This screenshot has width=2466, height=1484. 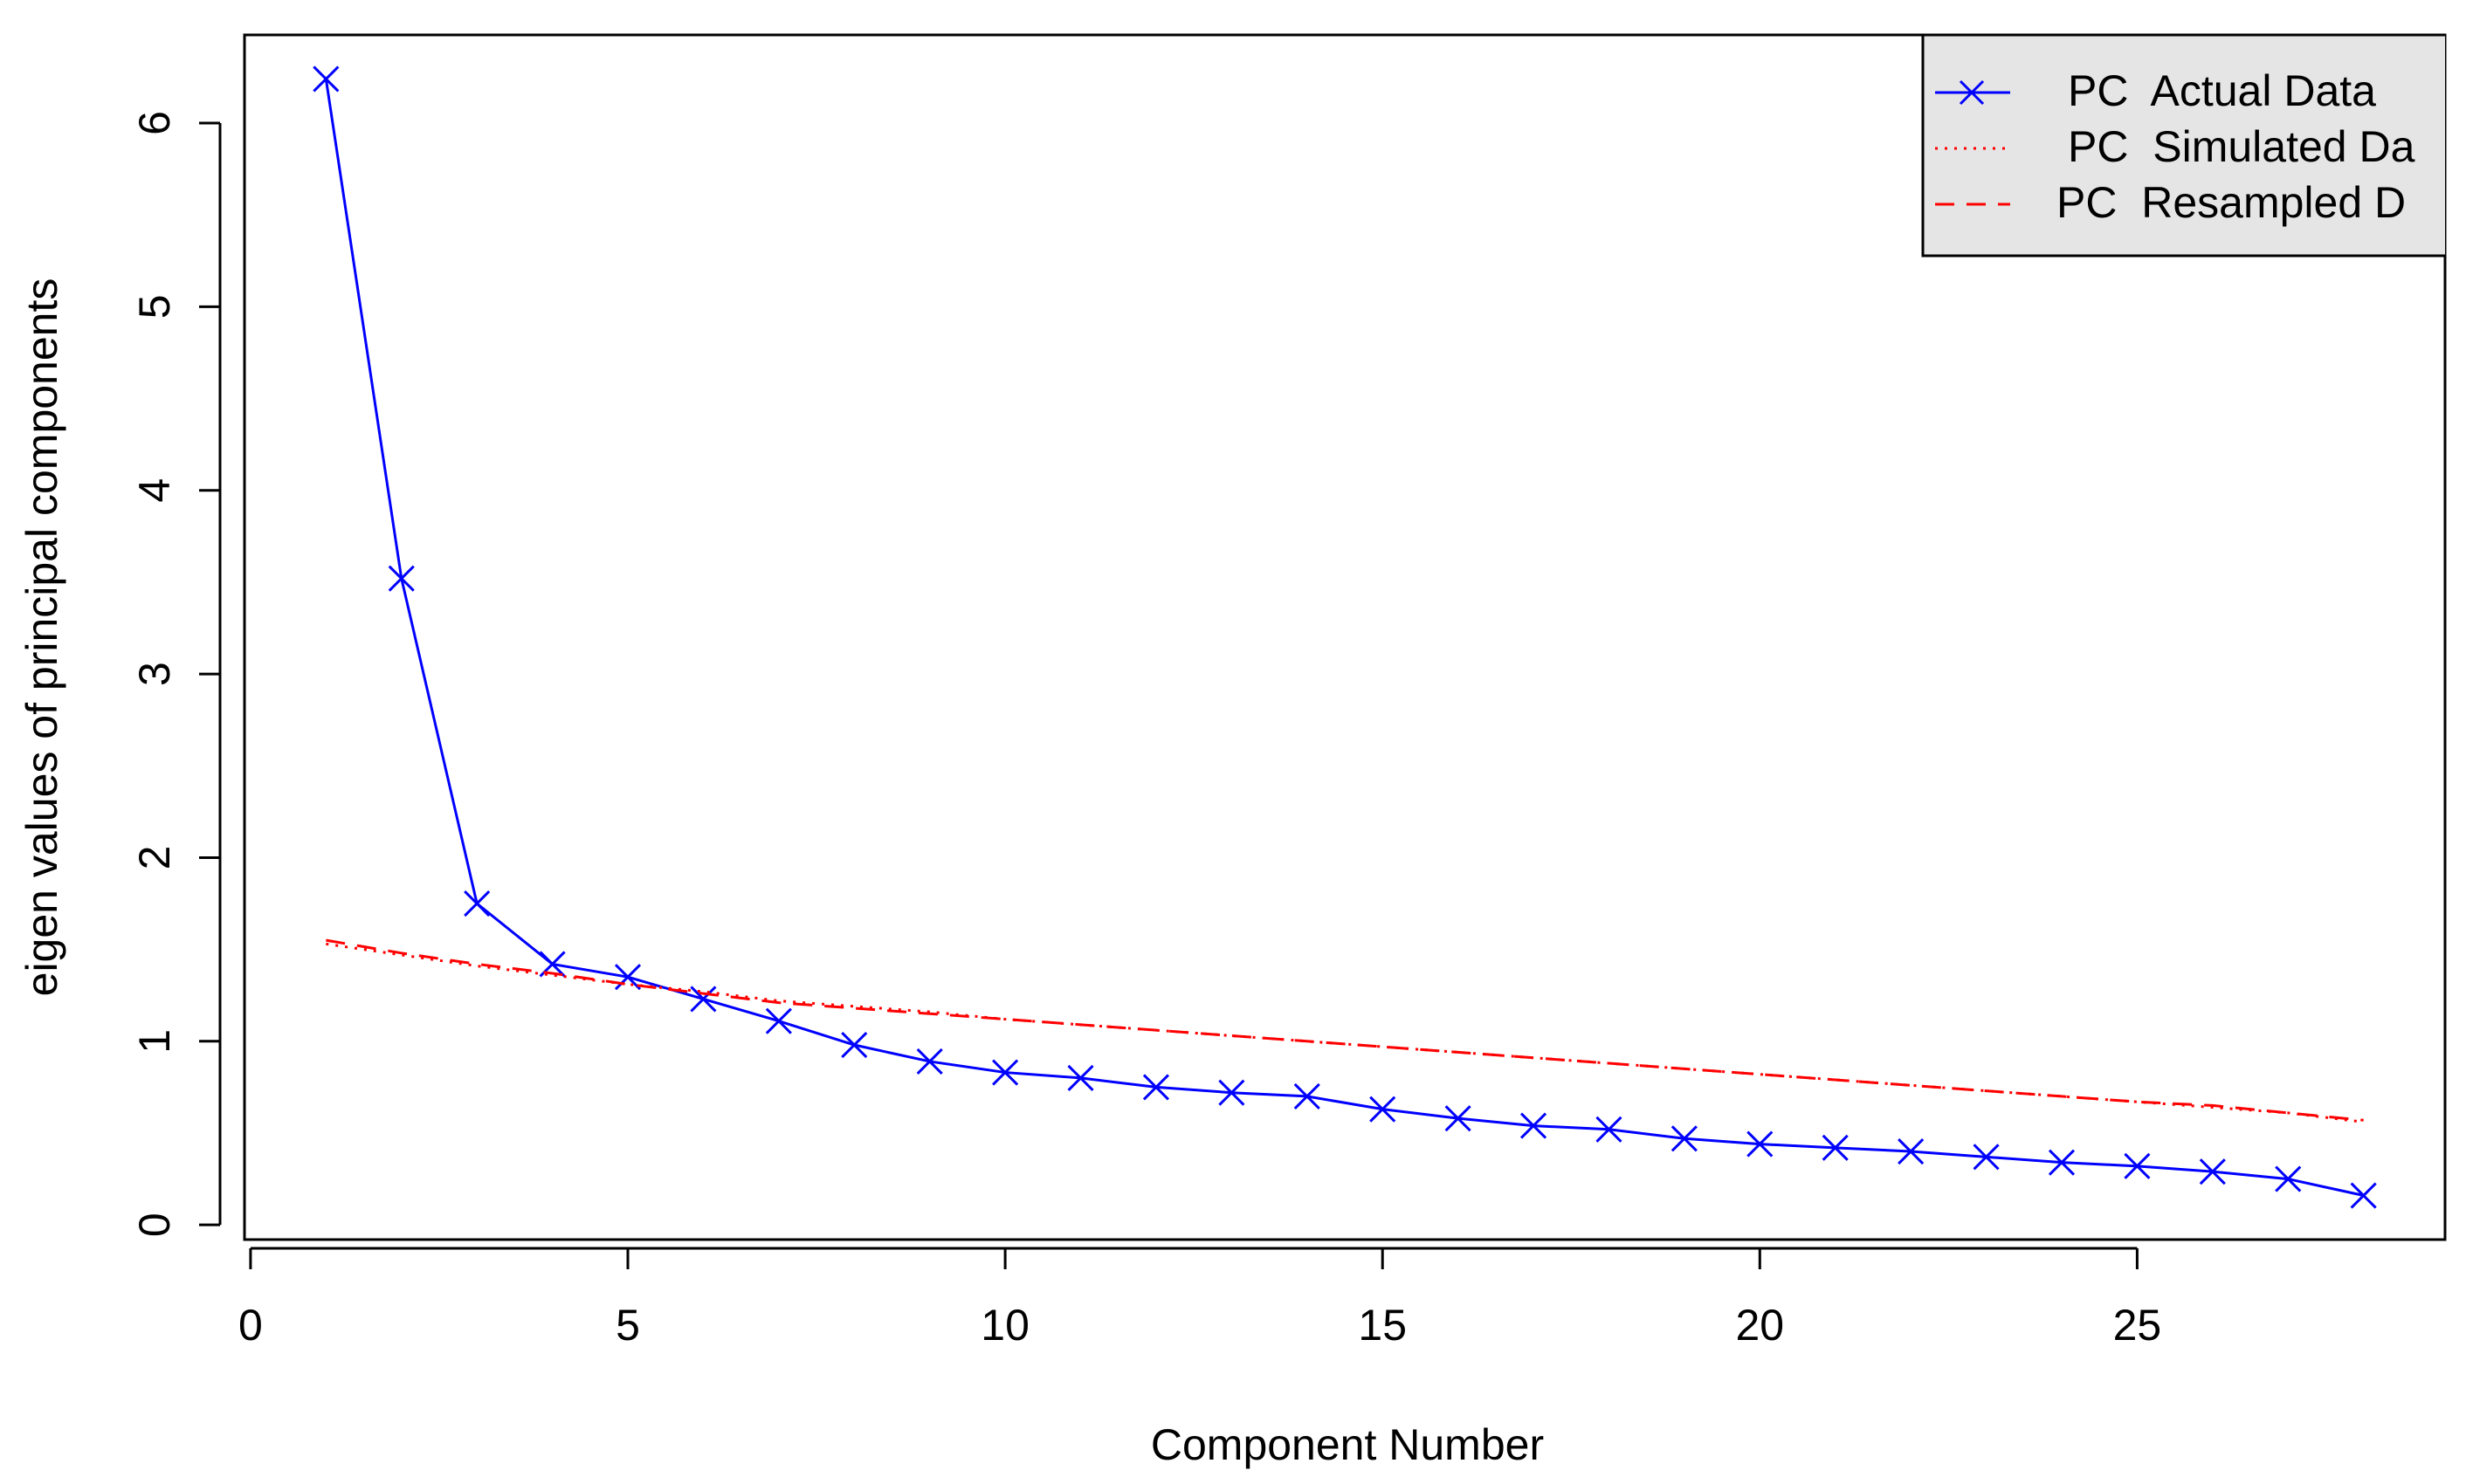 I want to click on x-tick-label: 25, so click(x=2137, y=1325).